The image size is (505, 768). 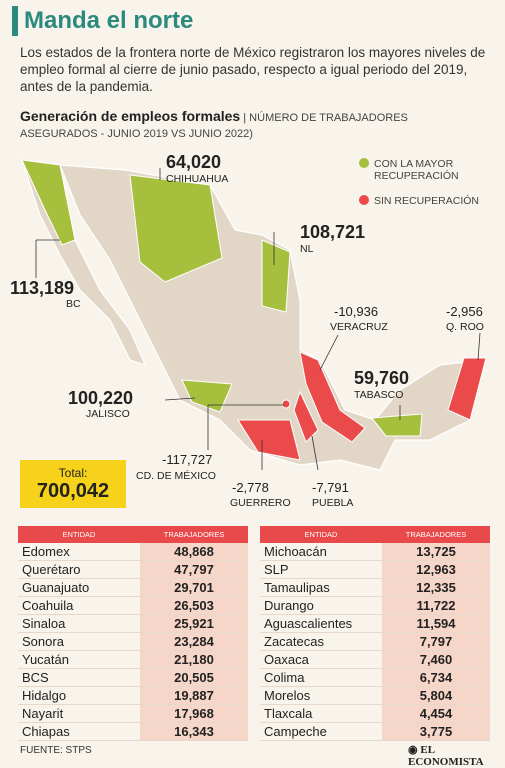 What do you see at coordinates (436, 659) in the screenshot?
I see `cell-value: 7,460` at bounding box center [436, 659].